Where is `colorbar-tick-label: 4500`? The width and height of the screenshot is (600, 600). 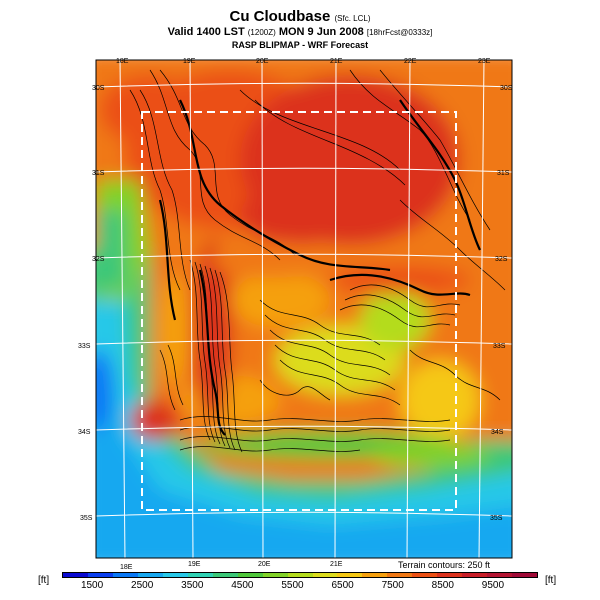 colorbar-tick-label: 4500 is located at coordinates (242, 585).